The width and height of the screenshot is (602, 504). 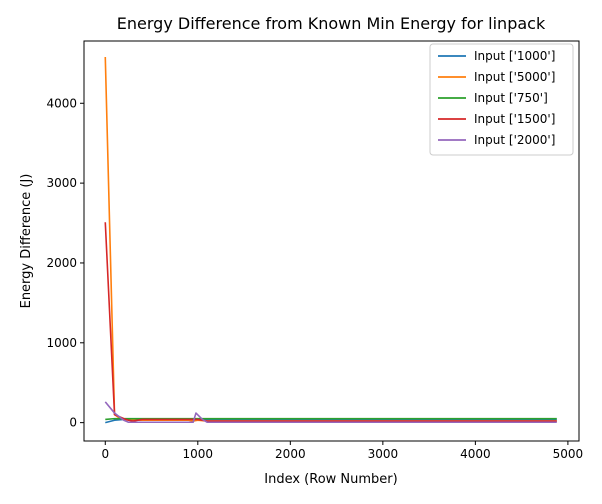 What do you see at coordinates (61, 103) in the screenshot?
I see `y-tick-label: 4000` at bounding box center [61, 103].